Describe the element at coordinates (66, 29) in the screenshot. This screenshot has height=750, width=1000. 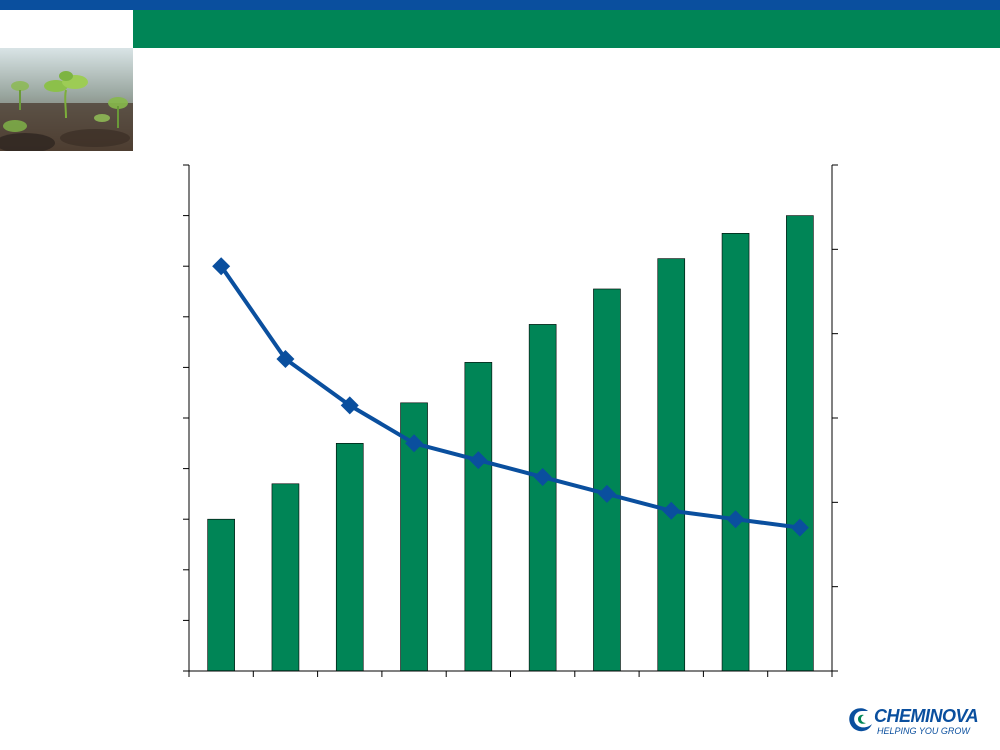
I see `header-left-block` at that location.